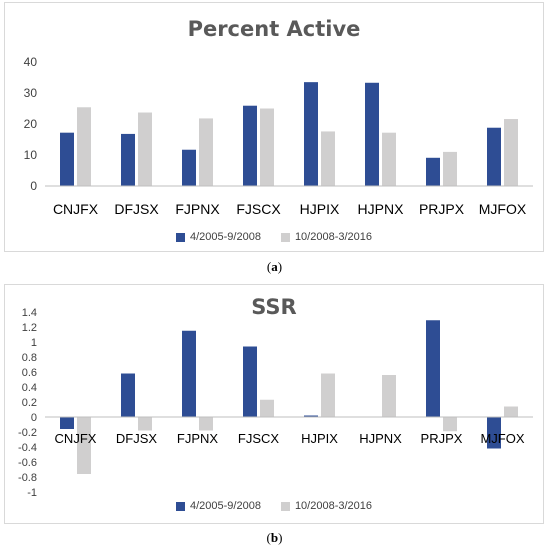 This screenshot has width=549, height=550. What do you see at coordinates (29, 373) in the screenshot?
I see `y-tick-label: 0.6` at bounding box center [29, 373].